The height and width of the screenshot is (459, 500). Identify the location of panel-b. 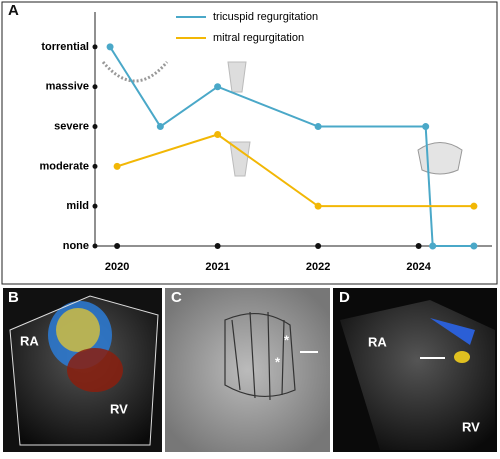
(82, 370).